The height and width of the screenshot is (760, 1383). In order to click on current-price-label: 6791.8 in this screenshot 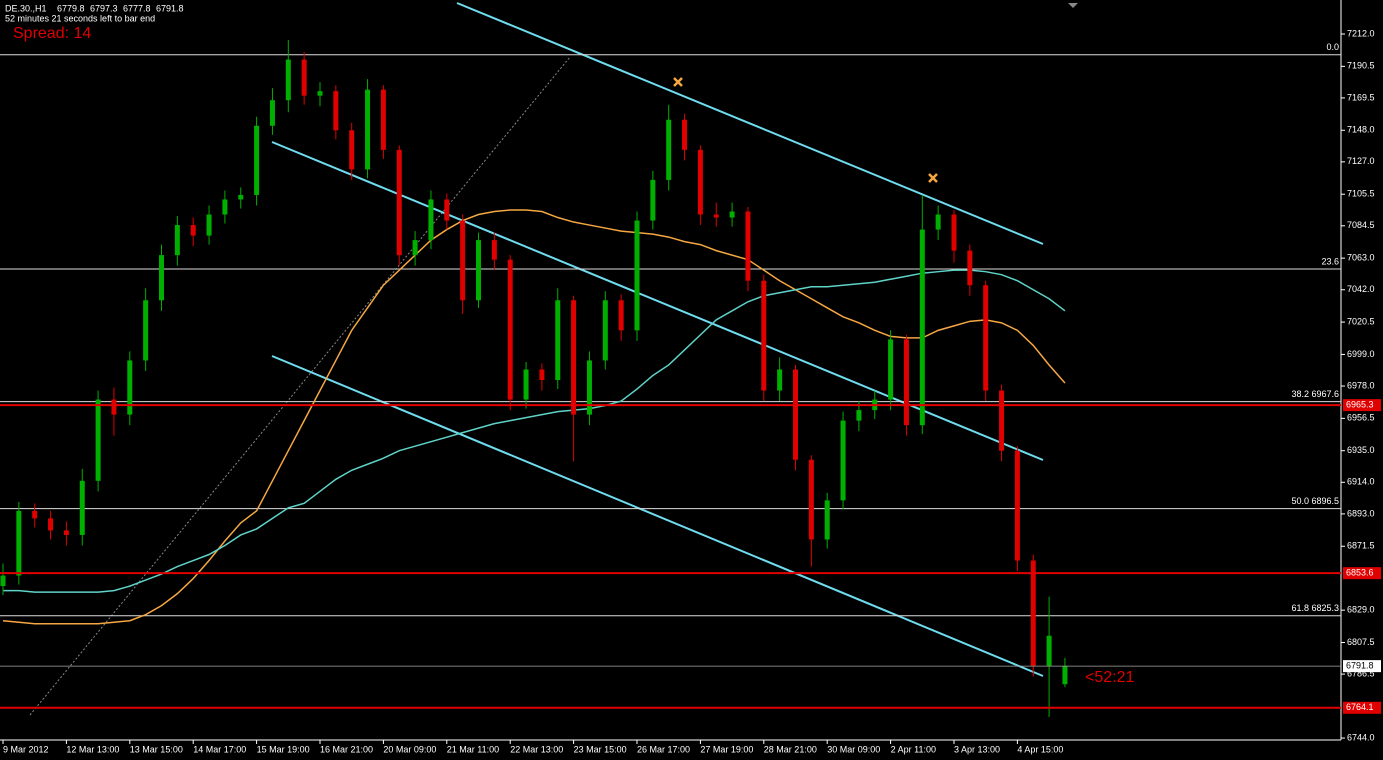, I will do `click(1360, 666)`.